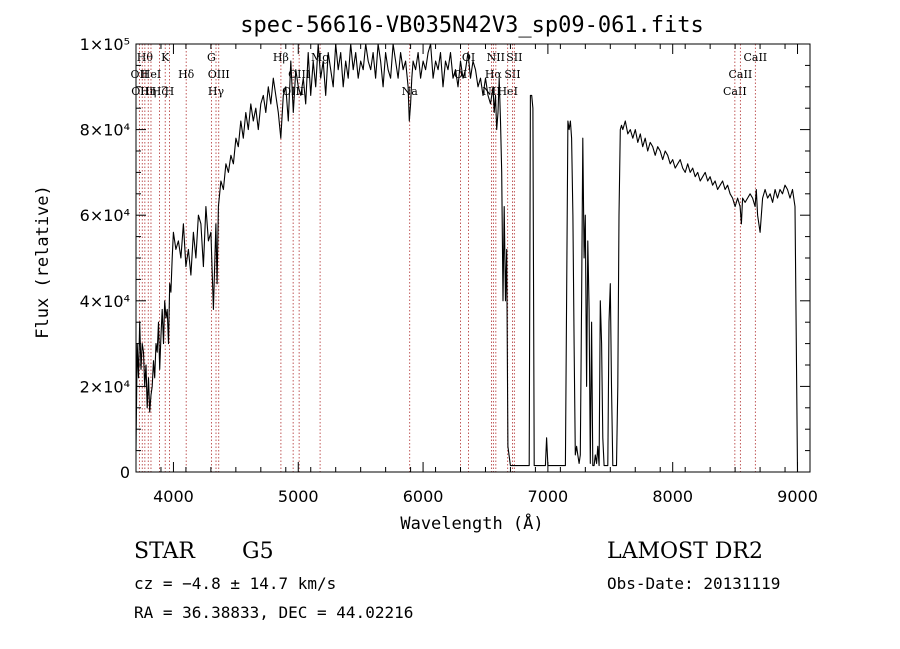  Describe the element at coordinates (410, 91) in the screenshot. I see `line-marker-label: Na` at that location.